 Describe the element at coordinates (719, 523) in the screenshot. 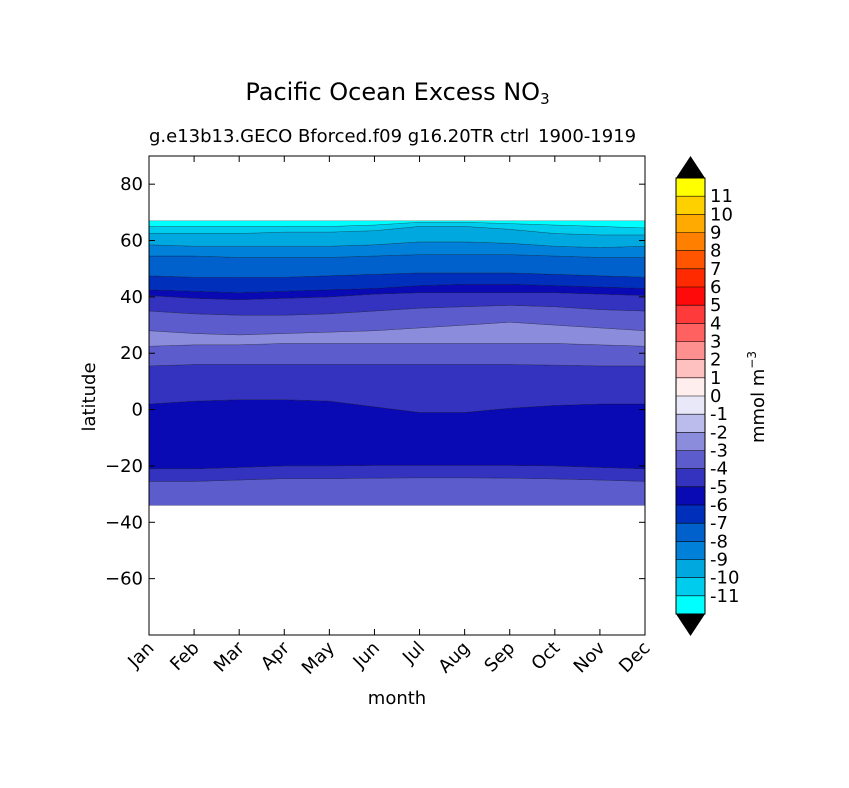

I see `colorbar-tick-label: -7` at that location.